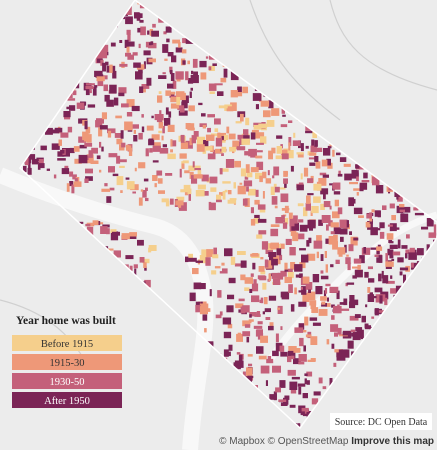 The image size is (437, 450). What do you see at coordinates (67, 382) in the screenshot?
I see `legend-label: 1930-50` at bounding box center [67, 382].